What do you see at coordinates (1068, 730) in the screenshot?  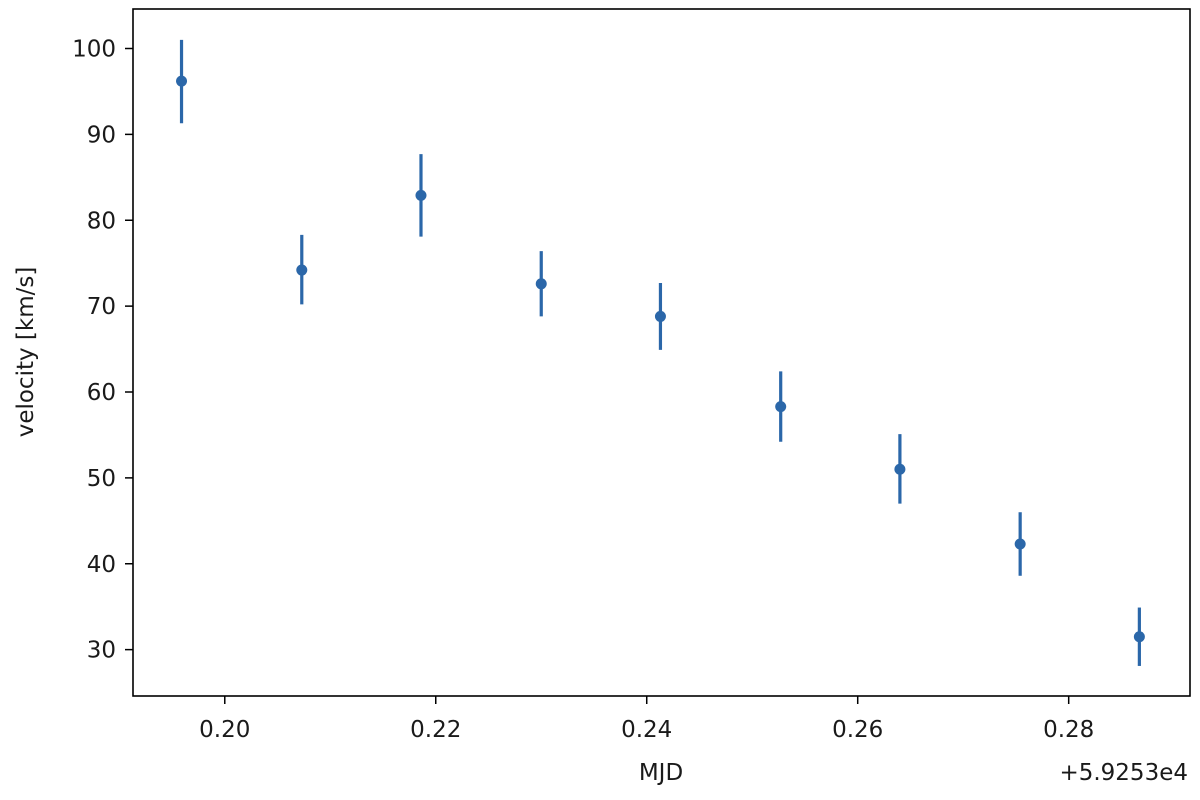 I see `x-tick-label: 0.28` at bounding box center [1068, 730].